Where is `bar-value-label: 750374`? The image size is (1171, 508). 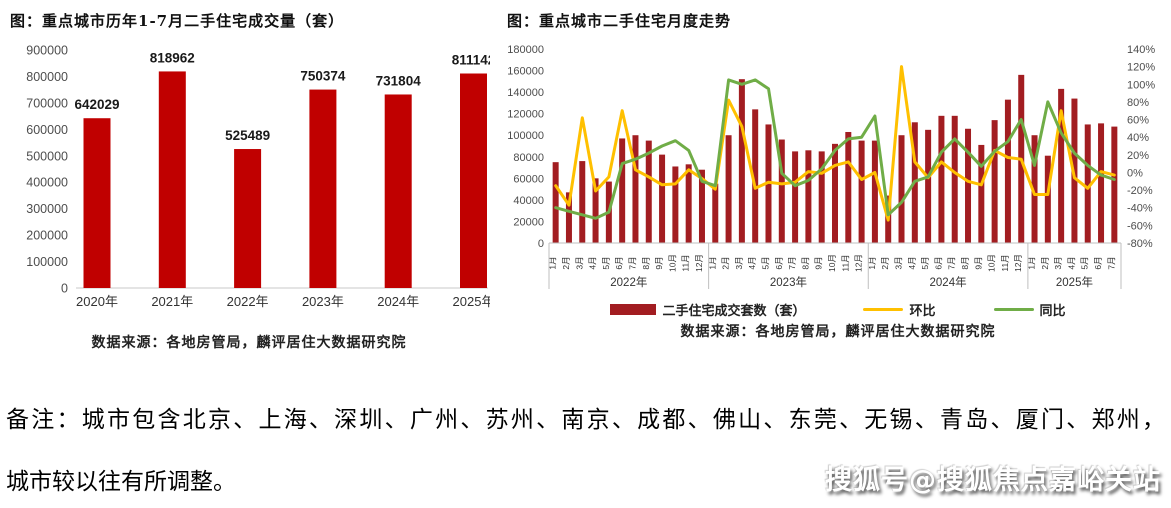 bar-value-label: 750374 is located at coordinates (323, 76).